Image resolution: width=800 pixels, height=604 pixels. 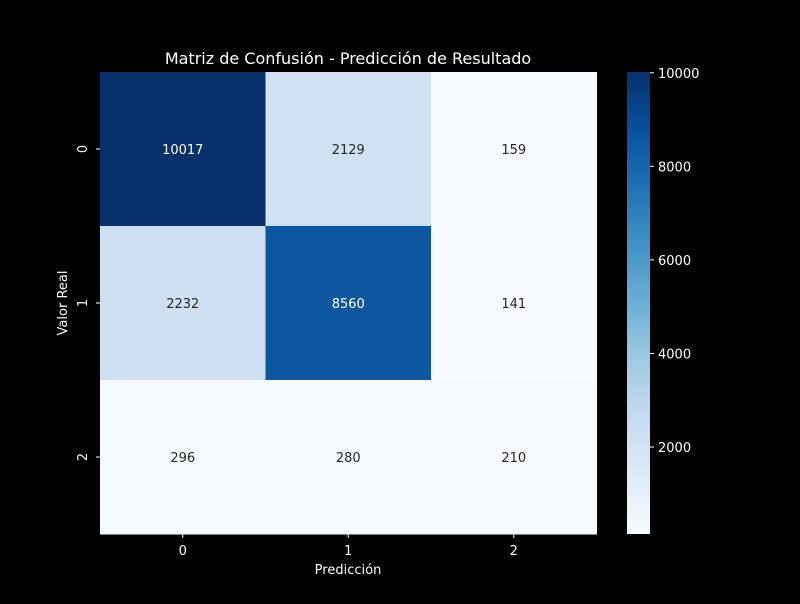 I want to click on colorbar-tick-label: 6000, so click(x=674, y=261).